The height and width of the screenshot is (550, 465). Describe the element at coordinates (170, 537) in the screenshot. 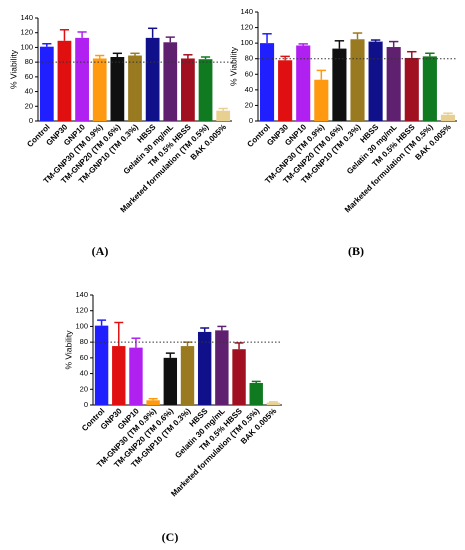

I see `panel-label: (C)` at that location.